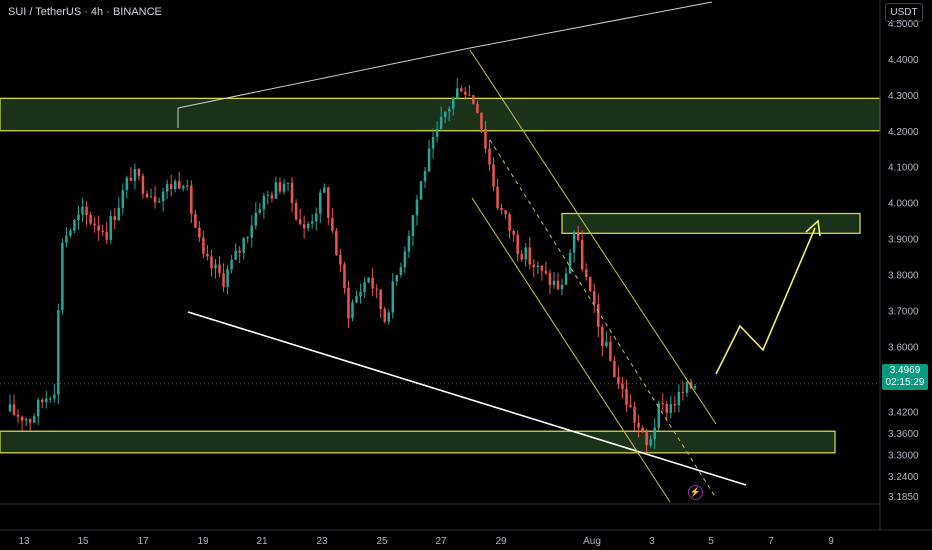 The image size is (932, 550). Describe the element at coordinates (903, 204) in the screenshot. I see `y-tick-label: 4.0000` at that location.